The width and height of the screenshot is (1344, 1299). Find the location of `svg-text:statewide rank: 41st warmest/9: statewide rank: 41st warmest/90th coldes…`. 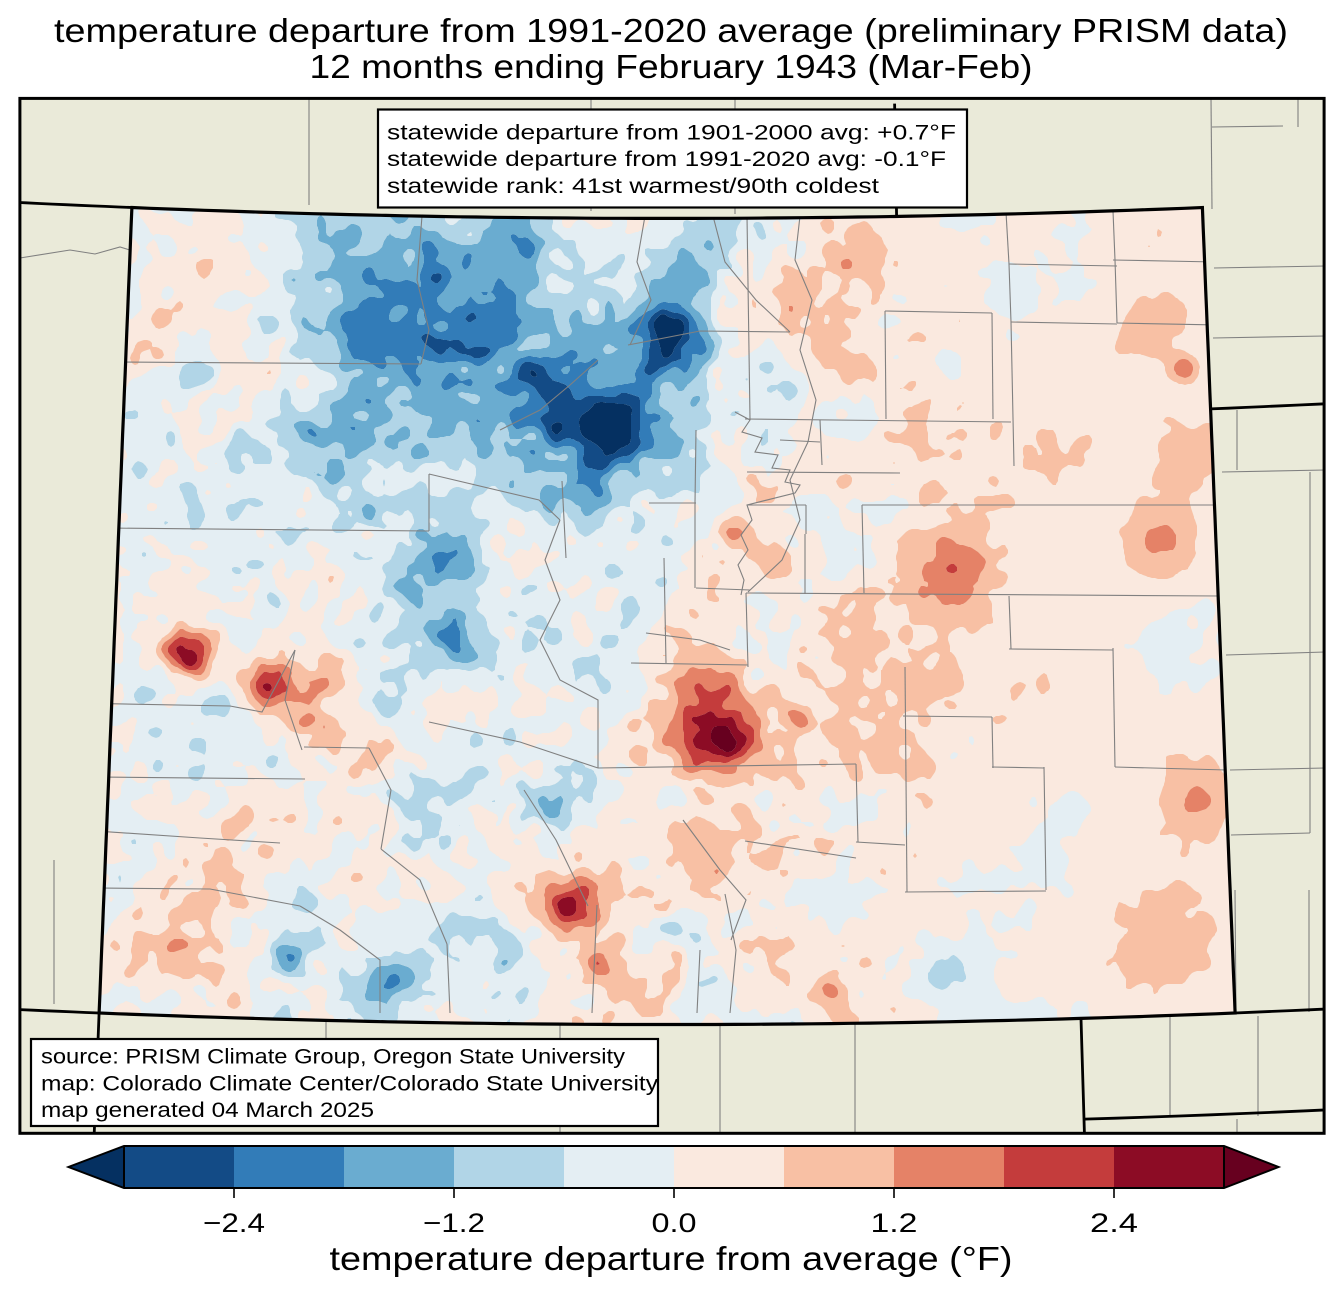

svg-text:statewide rank: 41st warmest/9: statewide rank: 41st warmest/90th coldes… is located at coordinates (633, 186).